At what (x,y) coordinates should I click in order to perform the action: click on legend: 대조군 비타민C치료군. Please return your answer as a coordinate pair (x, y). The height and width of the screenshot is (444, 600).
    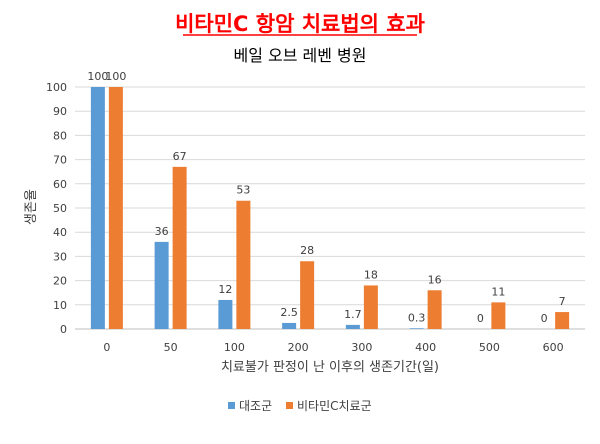
    Looking at the image, I should click on (300, 406).